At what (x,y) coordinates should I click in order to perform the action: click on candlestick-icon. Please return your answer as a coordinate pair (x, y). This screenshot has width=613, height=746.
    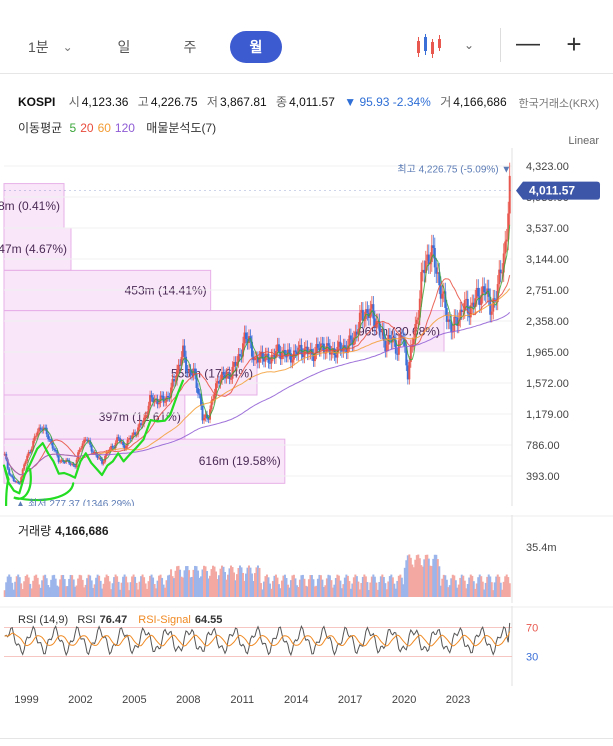
    Looking at the image, I should click on (429, 46).